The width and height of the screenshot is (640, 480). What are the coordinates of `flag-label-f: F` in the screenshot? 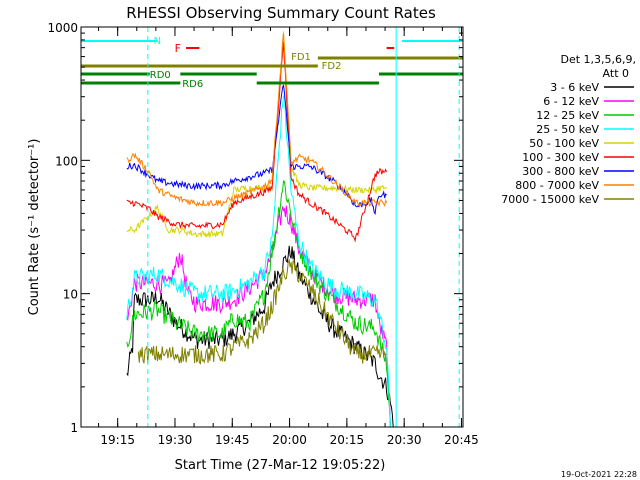 It's located at (178, 48).